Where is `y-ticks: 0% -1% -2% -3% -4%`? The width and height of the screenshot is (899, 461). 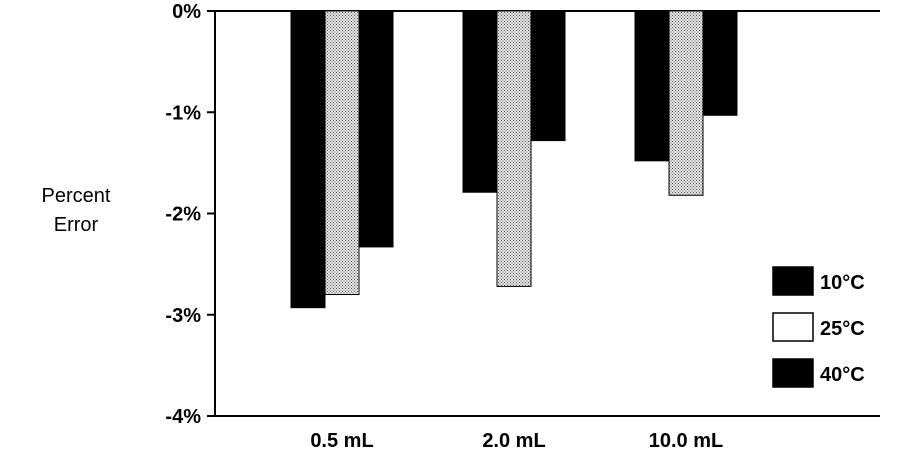 y-ticks: 0% -1% -2% -3% -4% is located at coordinates (190, 214).